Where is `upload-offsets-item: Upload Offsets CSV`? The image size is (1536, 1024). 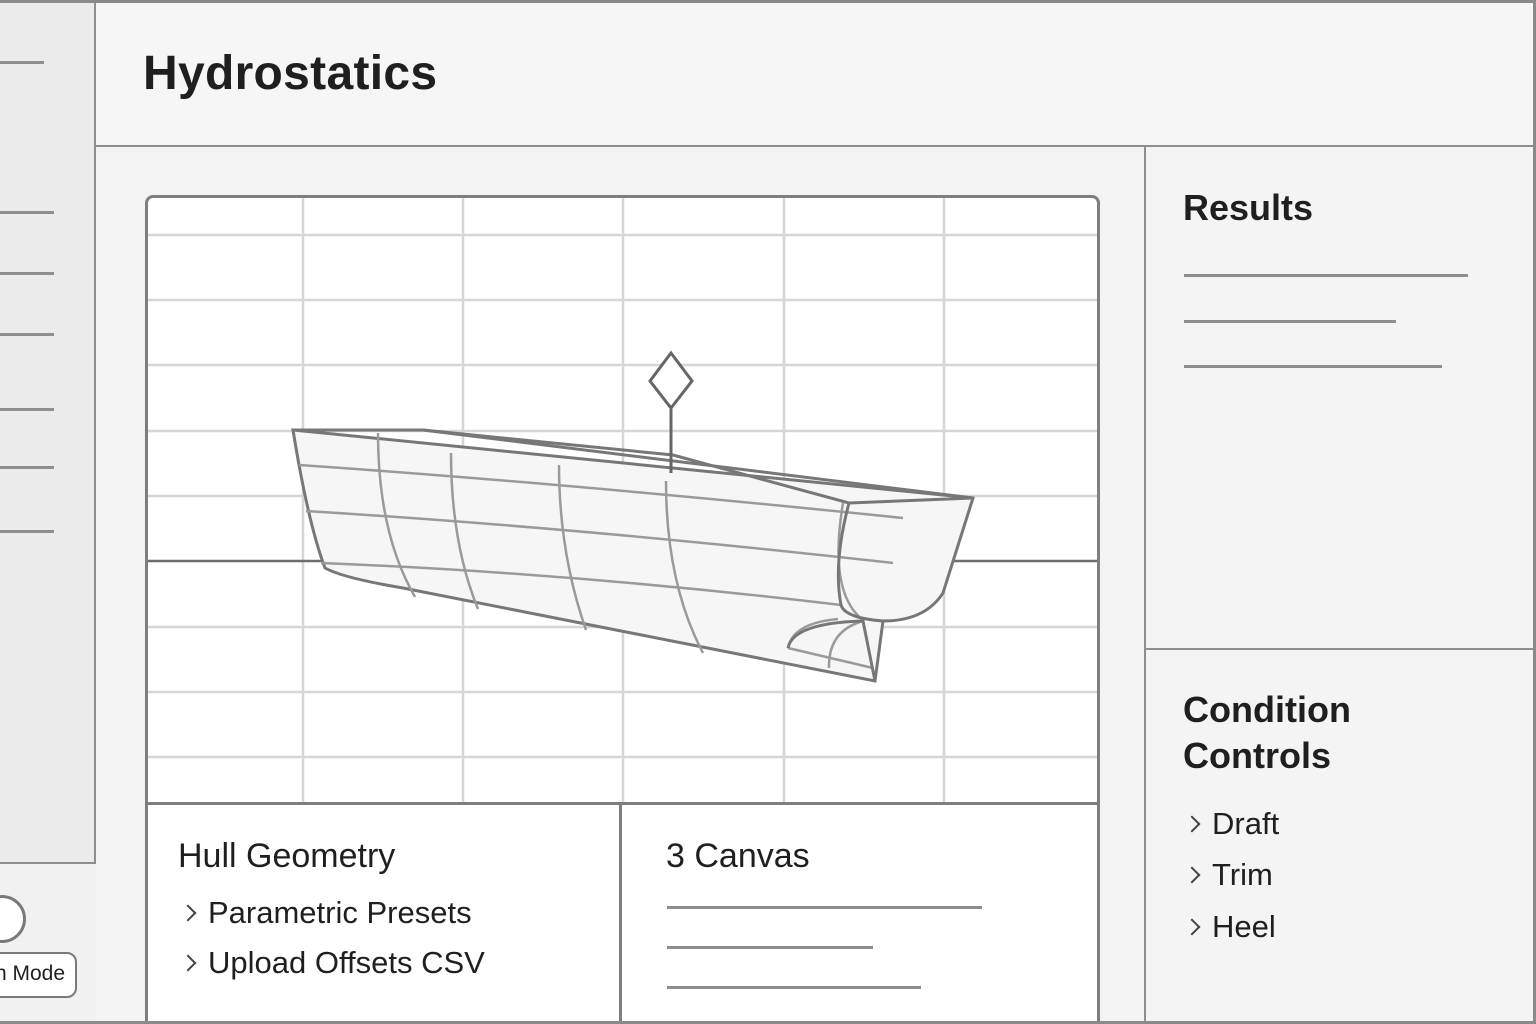 upload-offsets-item: Upload Offsets CSV is located at coordinates (332, 963).